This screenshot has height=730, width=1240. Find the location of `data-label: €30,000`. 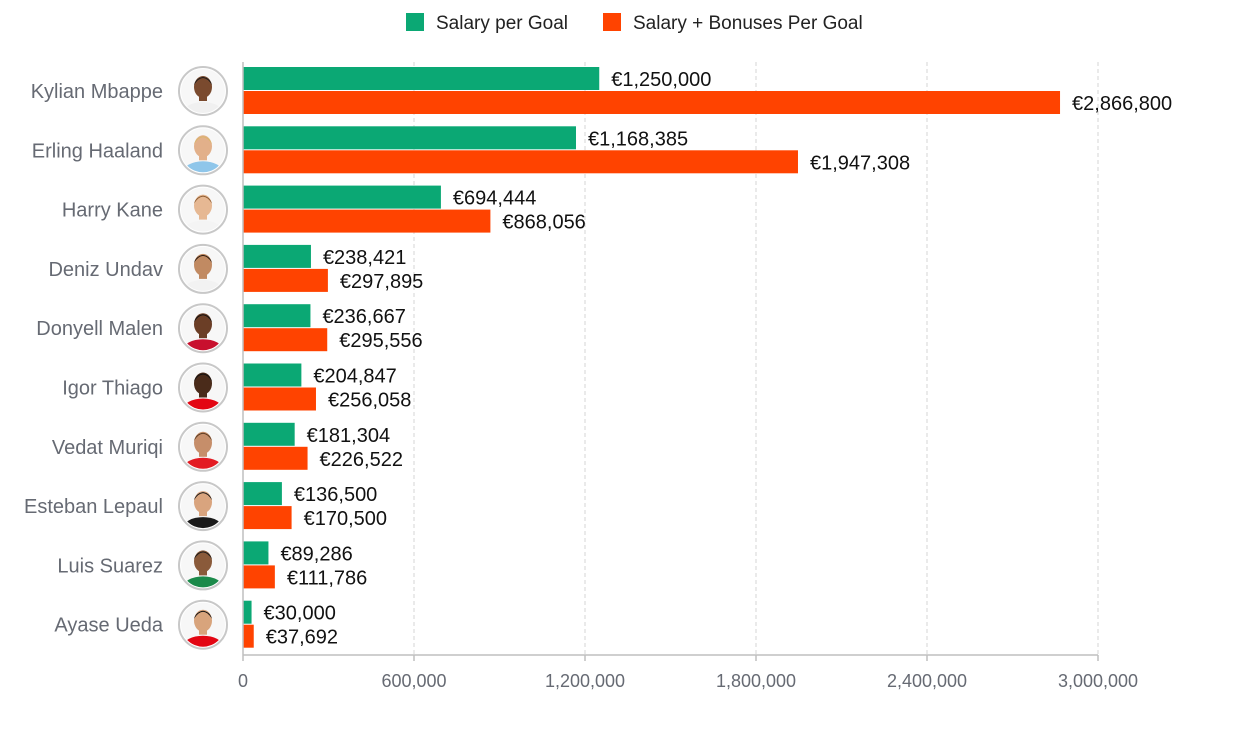

data-label: €30,000 is located at coordinates (300, 614).